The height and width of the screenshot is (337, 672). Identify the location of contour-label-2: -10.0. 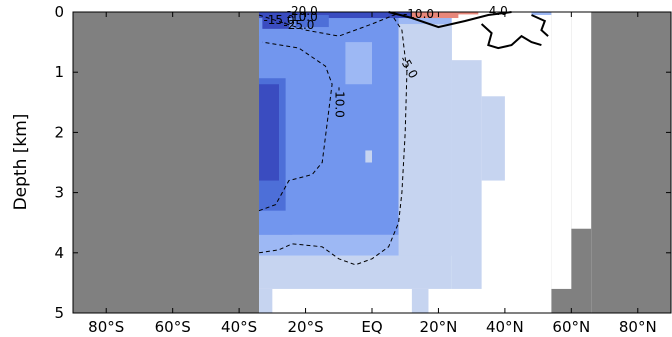
(302, 17).